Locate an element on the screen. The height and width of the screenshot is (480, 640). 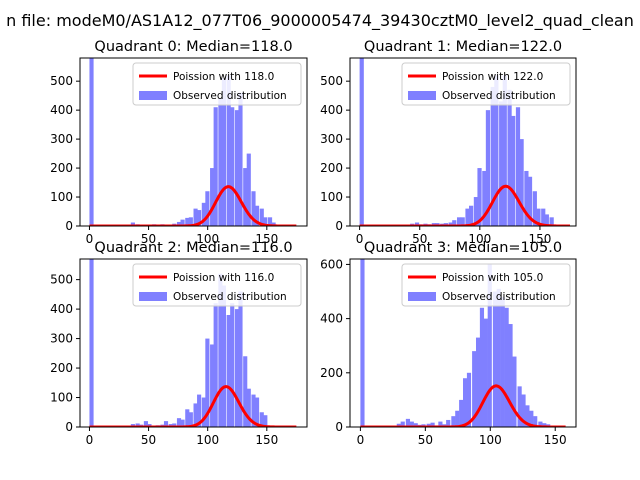
legend-observed-label-0: Observed distribution is located at coordinates (230, 96).